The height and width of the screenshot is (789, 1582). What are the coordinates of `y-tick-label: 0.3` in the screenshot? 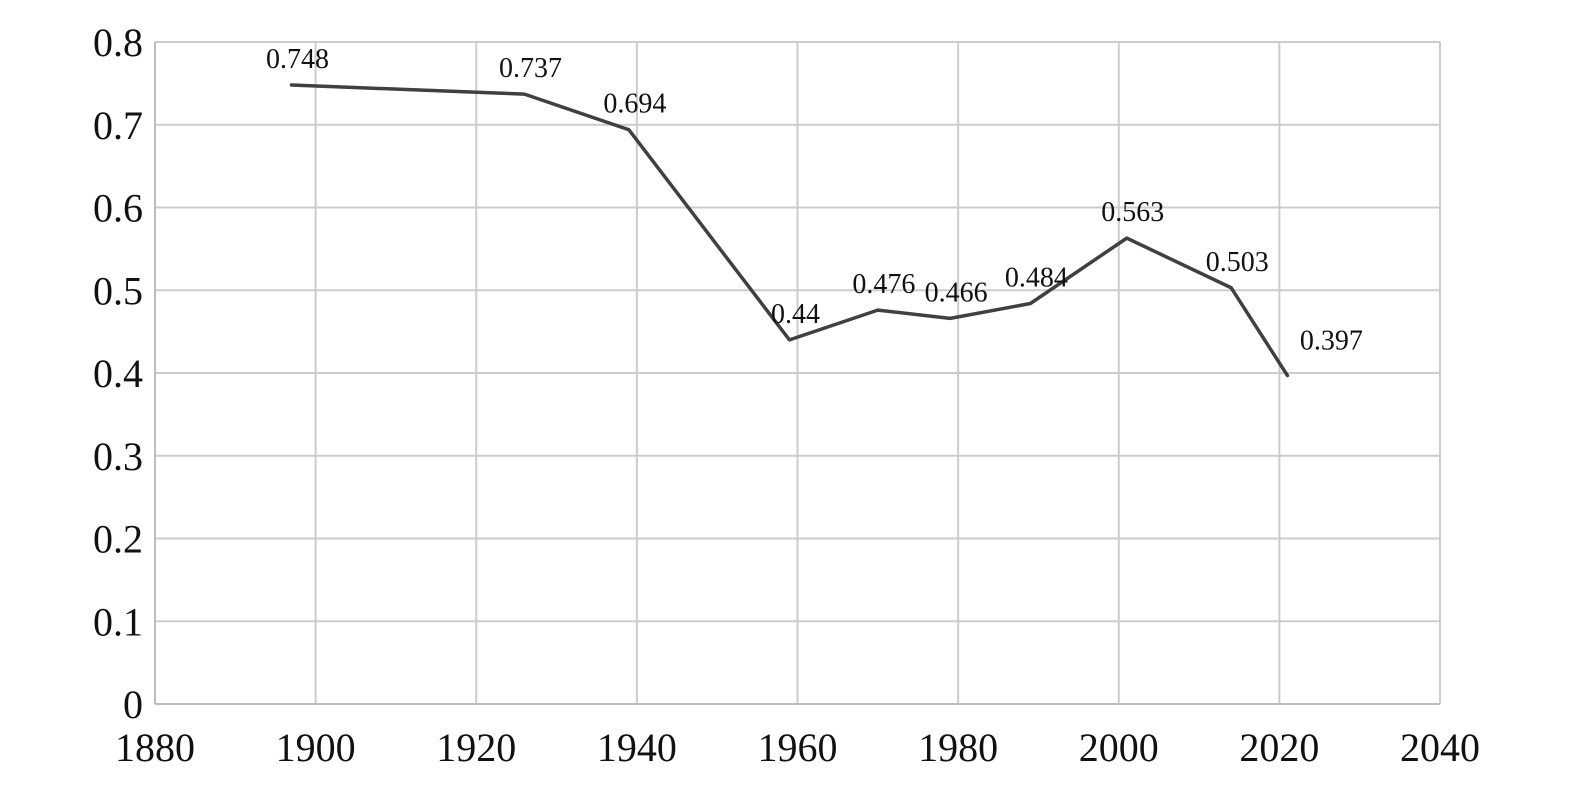 It's located at (118, 456).